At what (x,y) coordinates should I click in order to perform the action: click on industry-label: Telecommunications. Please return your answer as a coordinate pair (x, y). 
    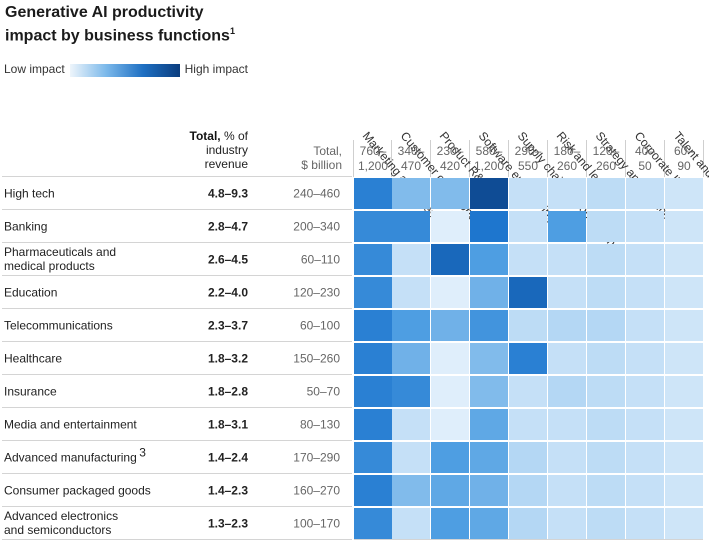
    Looking at the image, I should click on (58, 326).